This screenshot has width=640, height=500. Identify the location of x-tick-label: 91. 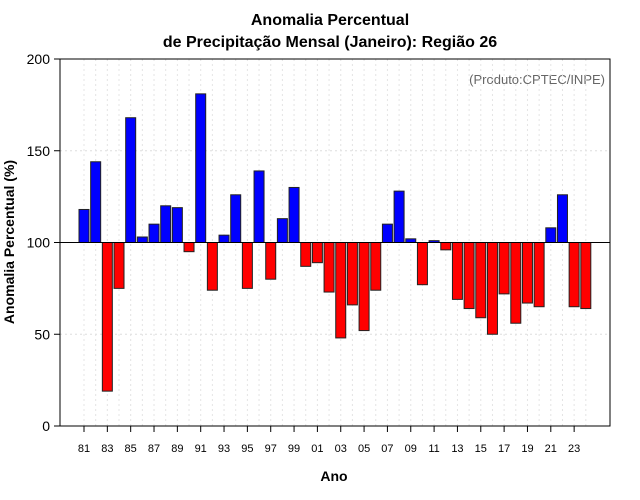
(201, 449).